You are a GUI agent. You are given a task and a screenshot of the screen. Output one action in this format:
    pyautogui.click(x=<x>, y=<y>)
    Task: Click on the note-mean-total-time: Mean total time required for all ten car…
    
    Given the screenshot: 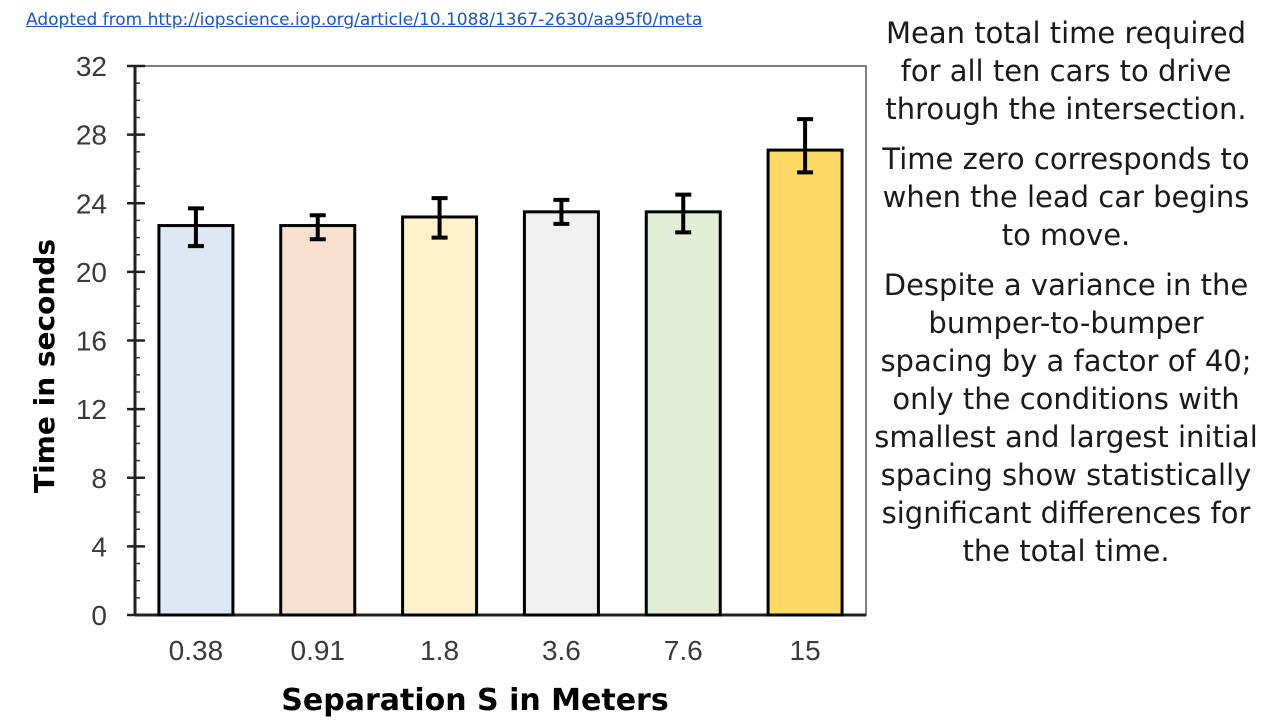 What is the action you would take?
    pyautogui.click(x=1066, y=71)
    